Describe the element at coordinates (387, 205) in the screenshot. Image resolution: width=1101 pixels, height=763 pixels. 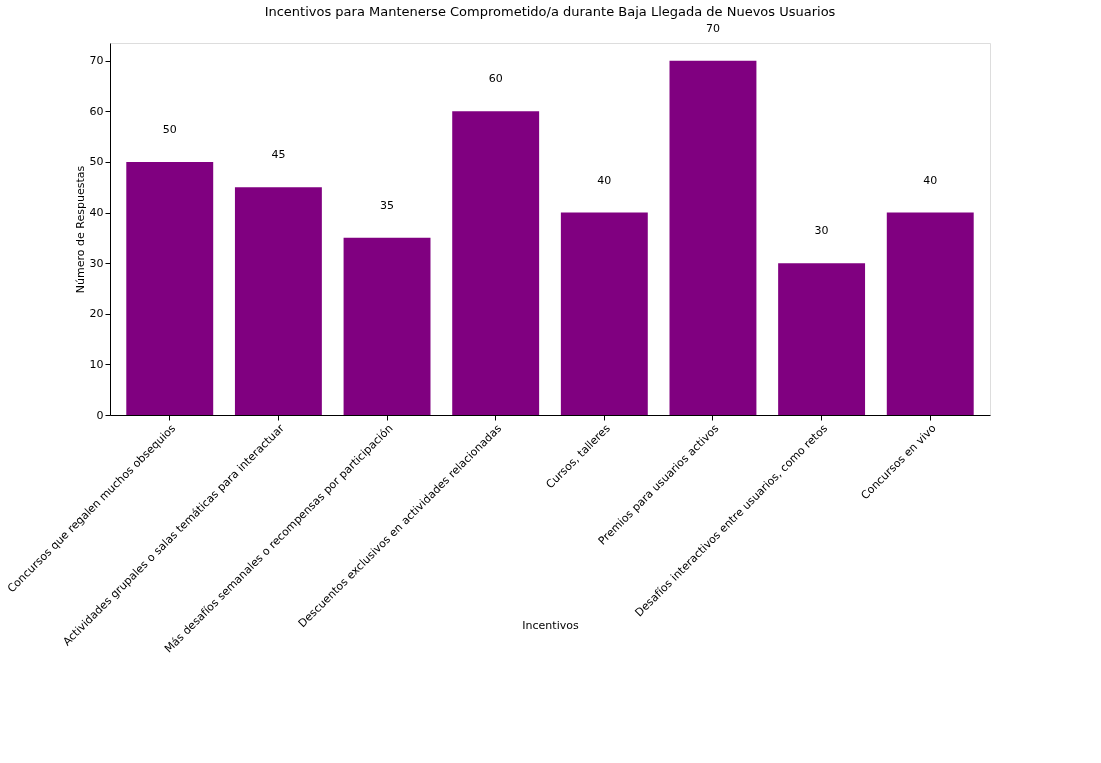
I see `data-label: 35` at that location.